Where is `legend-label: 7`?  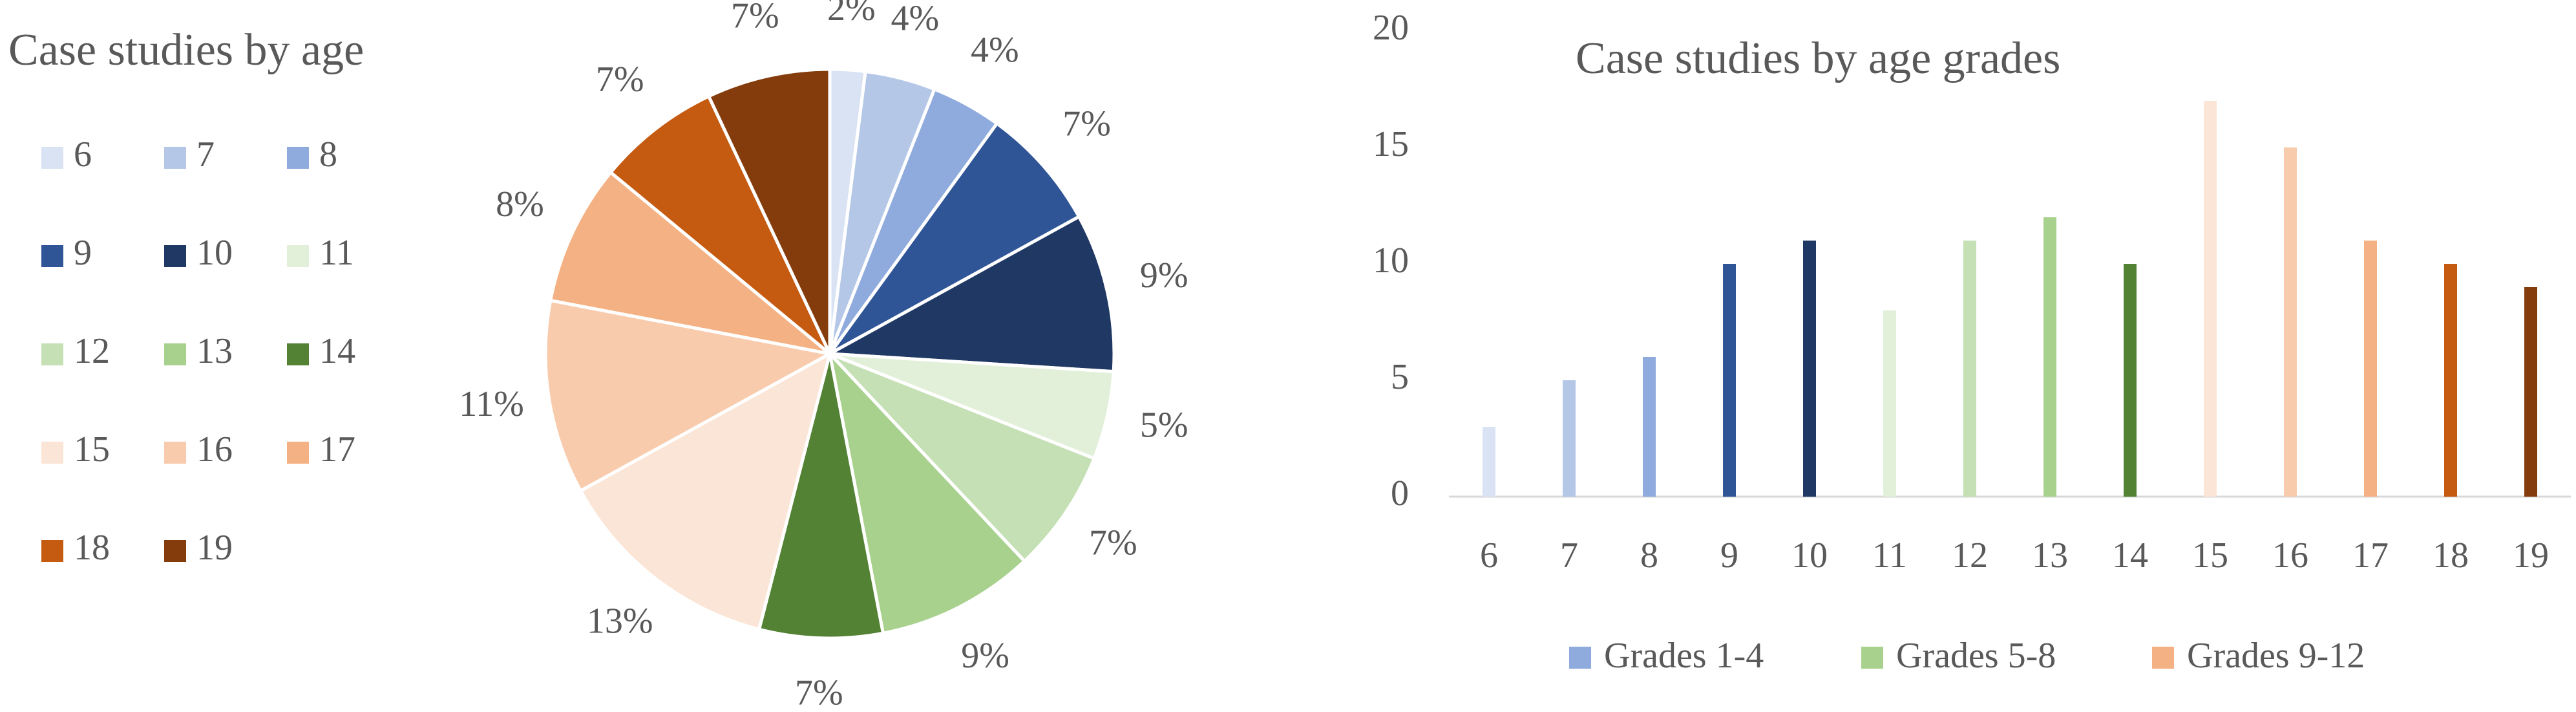 legend-label: 7 is located at coordinates (205, 155).